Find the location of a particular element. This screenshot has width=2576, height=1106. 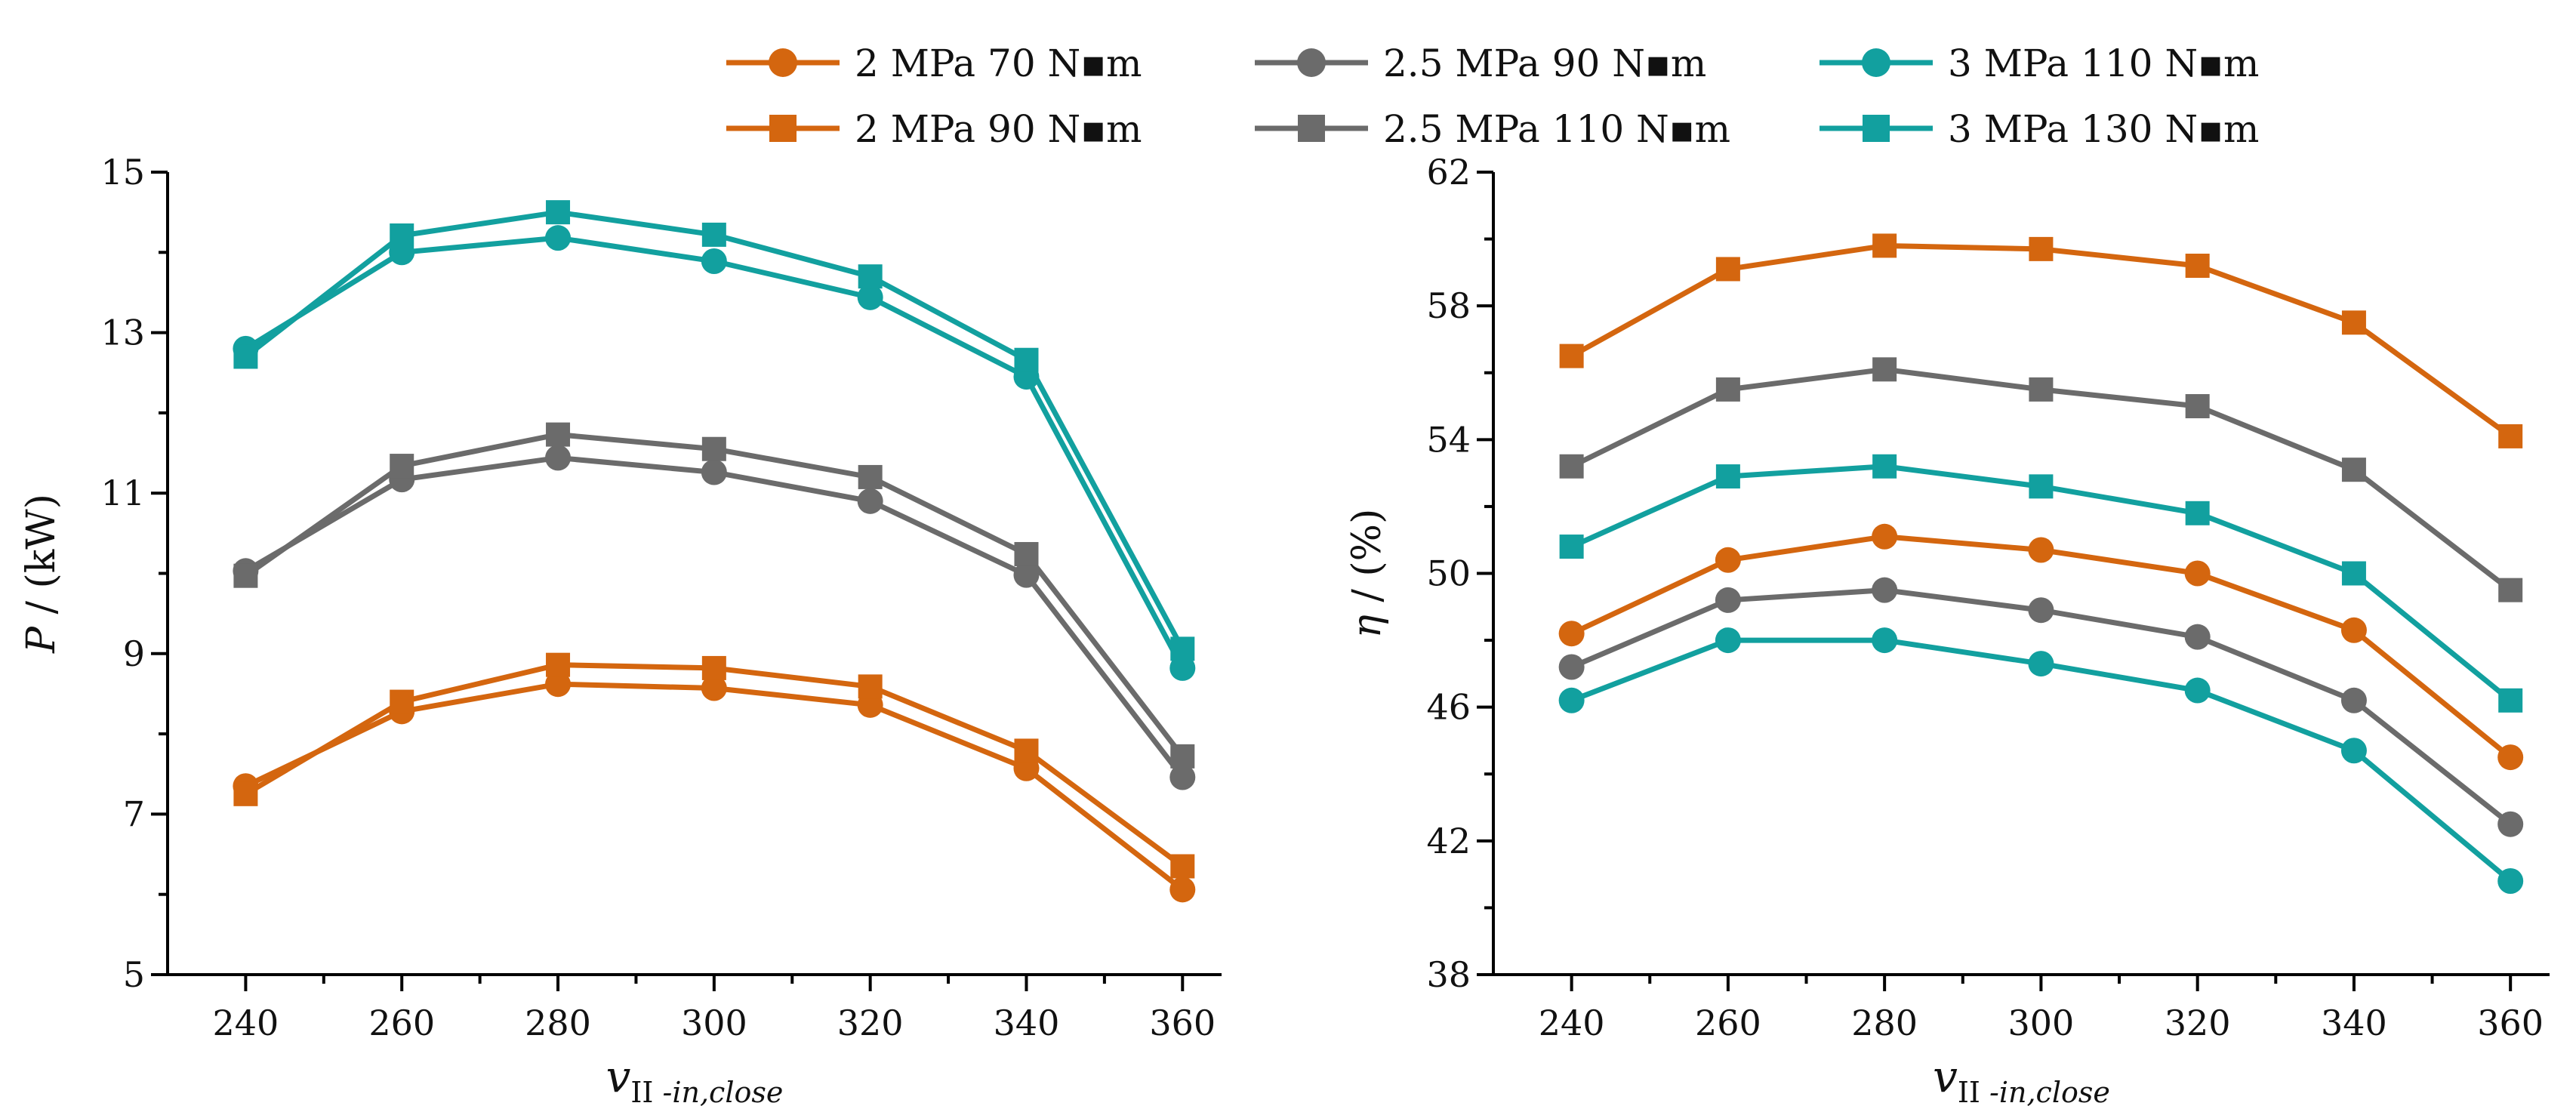

y-tick-label: 58 is located at coordinates (1448, 305).